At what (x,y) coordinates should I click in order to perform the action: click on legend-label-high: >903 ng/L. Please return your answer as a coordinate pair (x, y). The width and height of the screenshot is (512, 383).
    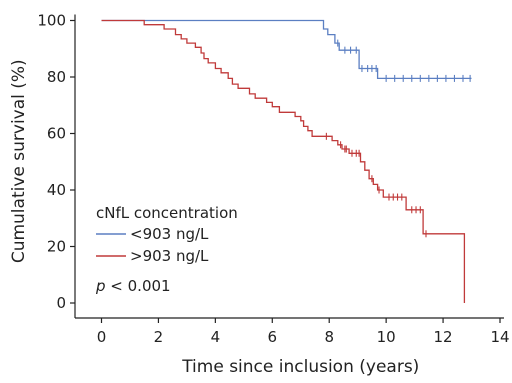
    Looking at the image, I should click on (169, 256).